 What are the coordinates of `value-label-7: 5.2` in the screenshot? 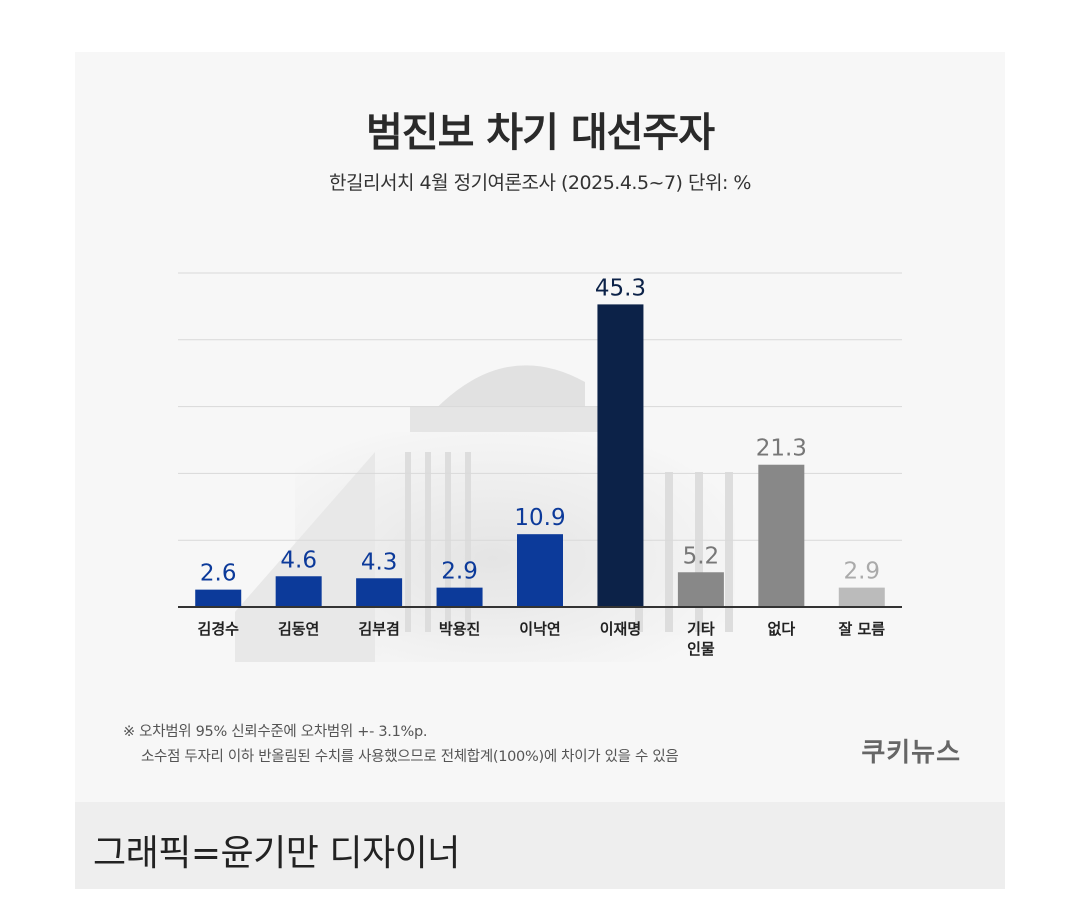 It's located at (701, 556).